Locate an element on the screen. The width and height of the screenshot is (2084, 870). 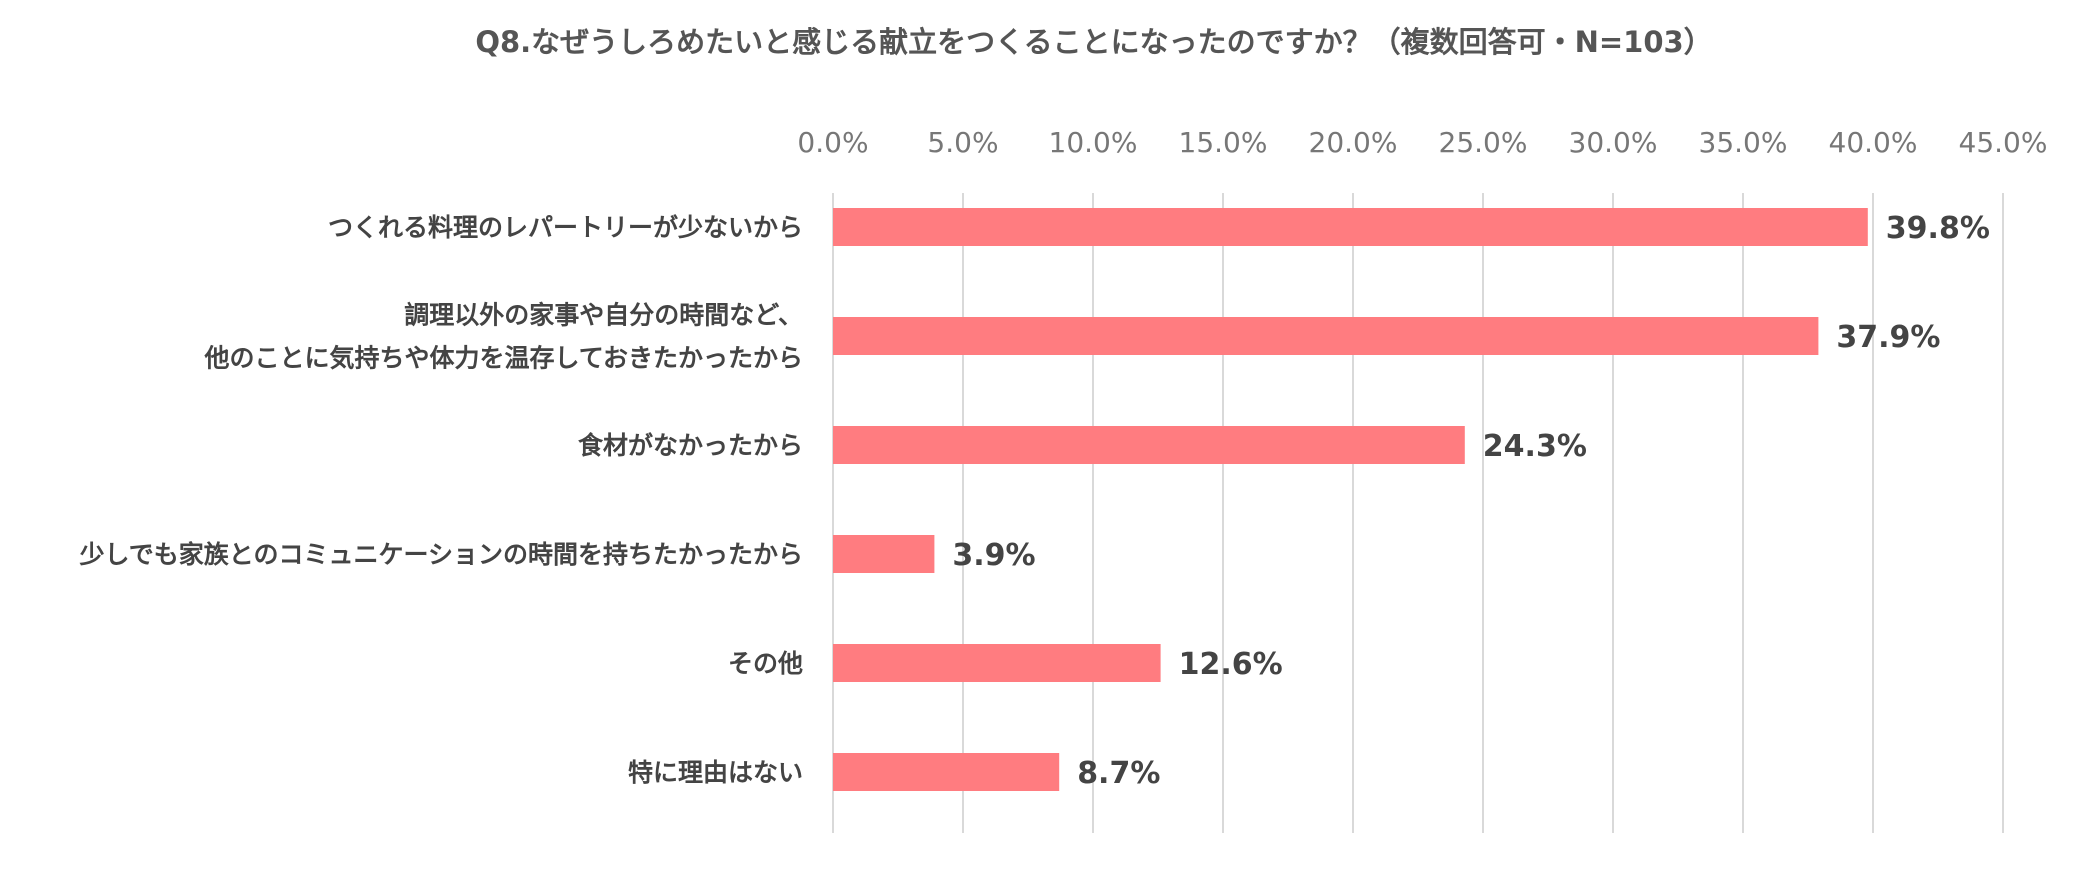
category-label: その他 is located at coordinates (765, 663).